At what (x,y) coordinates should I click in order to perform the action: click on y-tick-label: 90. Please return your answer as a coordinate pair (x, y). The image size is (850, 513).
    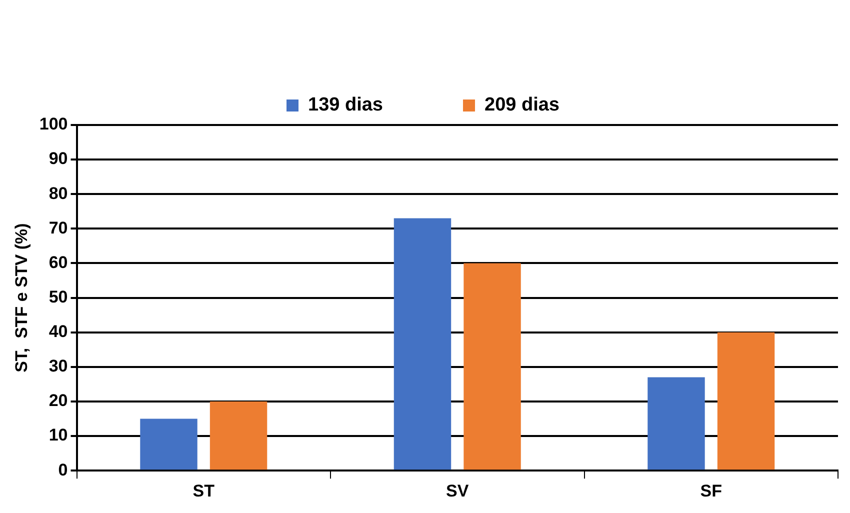
    Looking at the image, I should click on (58, 158).